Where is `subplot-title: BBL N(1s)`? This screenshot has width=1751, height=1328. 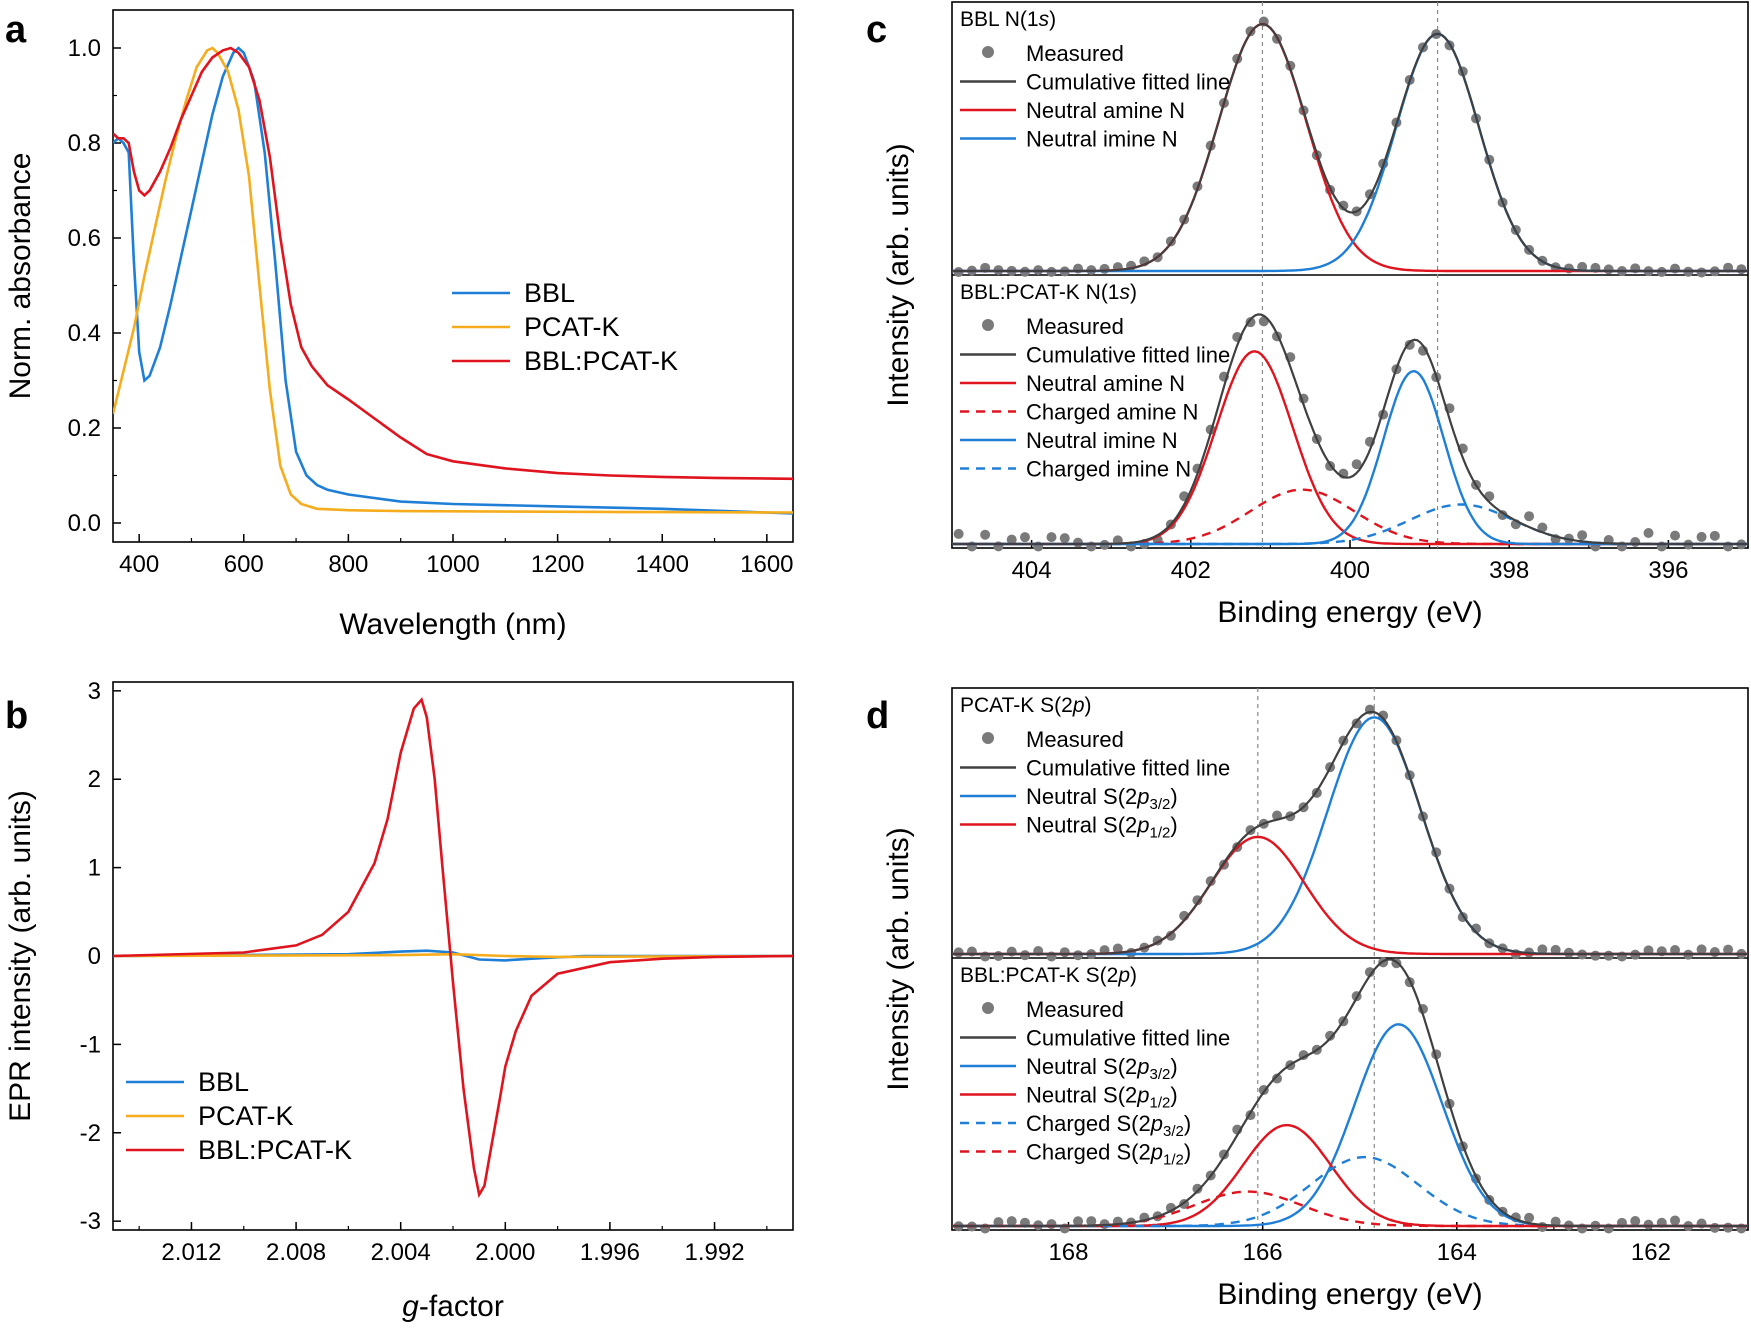 subplot-title: BBL N(1s) is located at coordinates (1008, 19).